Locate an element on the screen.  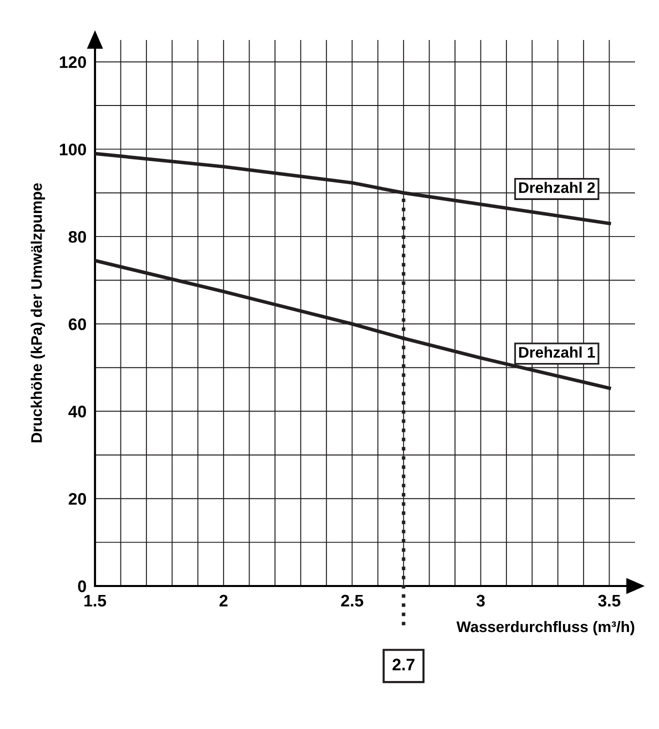
series-label: Drehzahl 2 is located at coordinates (557, 188).